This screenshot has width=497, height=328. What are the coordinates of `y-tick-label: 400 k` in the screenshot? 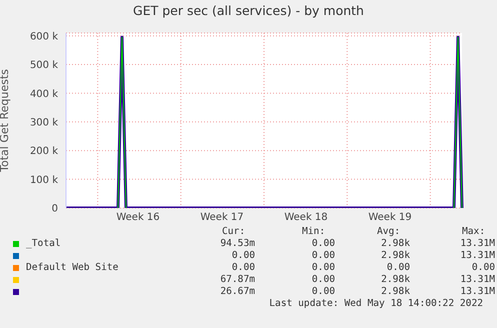 It's located at (44, 94).